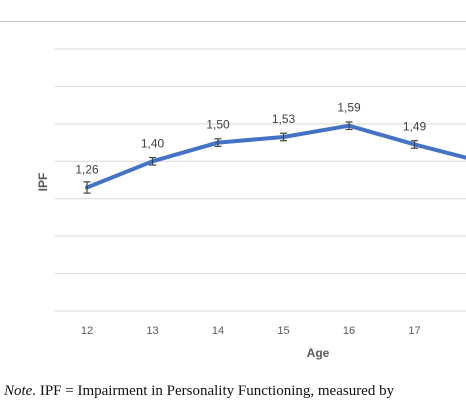 This screenshot has height=415, width=466. Describe the element at coordinates (415, 126) in the screenshot. I see `data-label-17: 1,49` at that location.